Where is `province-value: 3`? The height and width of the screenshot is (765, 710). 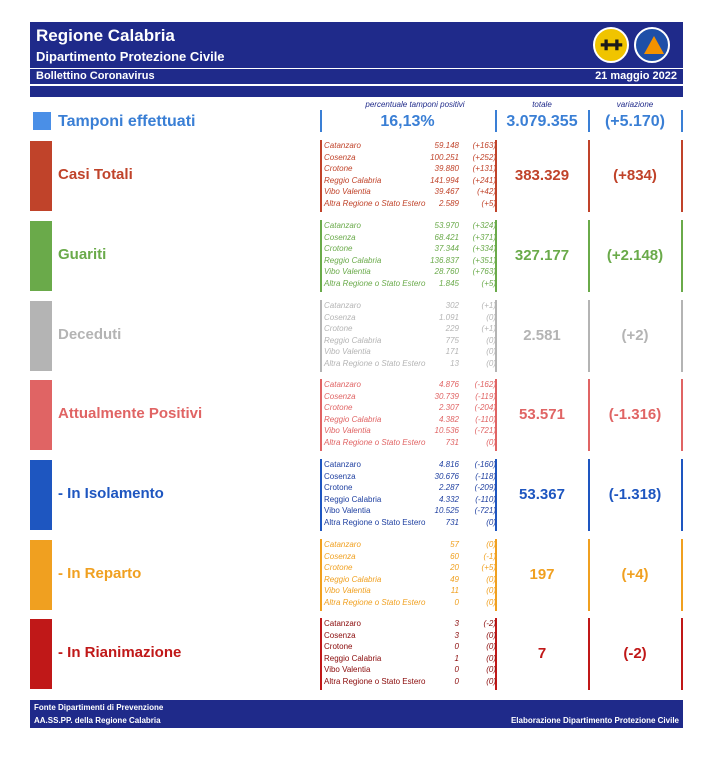
province-value: 3 is located at coordinates (456, 635).